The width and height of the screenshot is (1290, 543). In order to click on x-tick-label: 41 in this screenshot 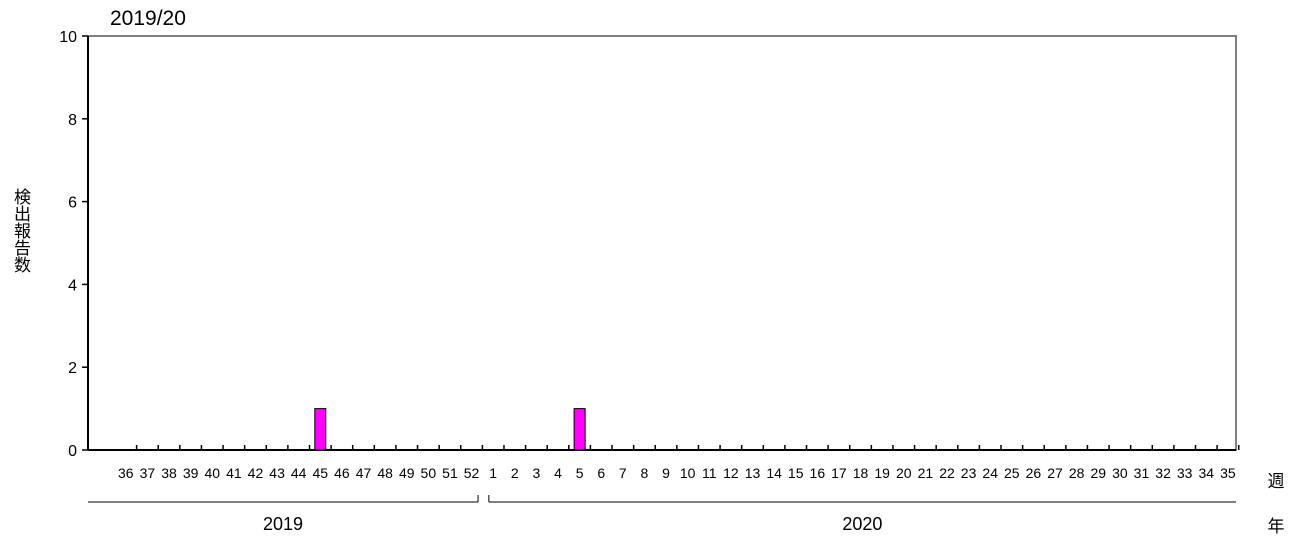, I will do `click(234, 473)`.